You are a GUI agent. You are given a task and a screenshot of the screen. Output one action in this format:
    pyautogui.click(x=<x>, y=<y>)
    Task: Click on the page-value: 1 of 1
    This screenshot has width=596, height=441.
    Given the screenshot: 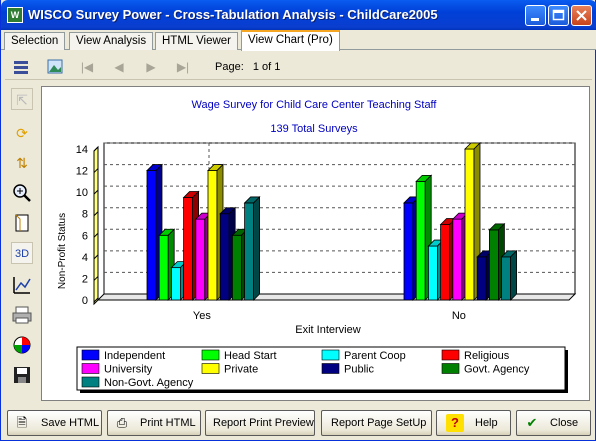 What is the action you would take?
    pyautogui.click(x=266, y=67)
    